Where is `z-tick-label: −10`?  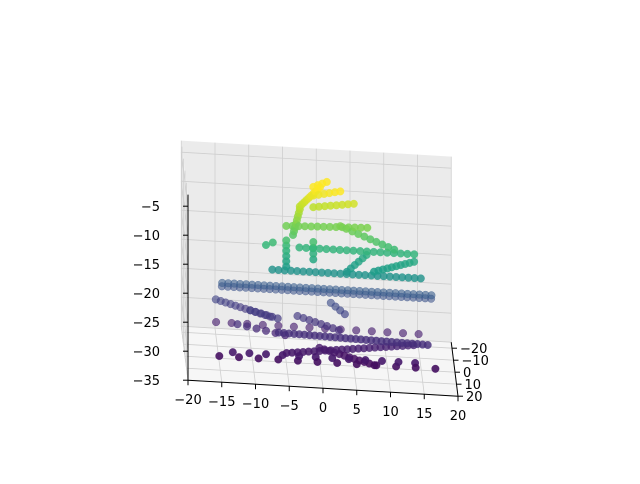 z-tick-label: −10 is located at coordinates (146, 236).